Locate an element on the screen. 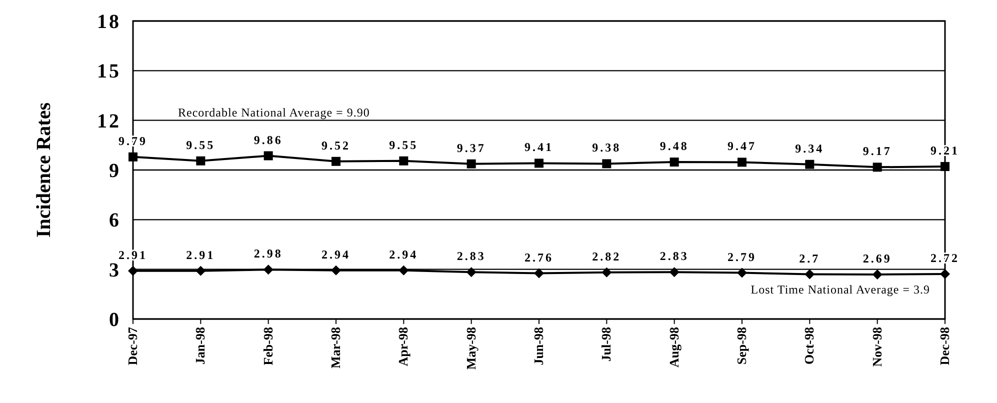  x-tick-label: May-98 is located at coordinates (470, 348).